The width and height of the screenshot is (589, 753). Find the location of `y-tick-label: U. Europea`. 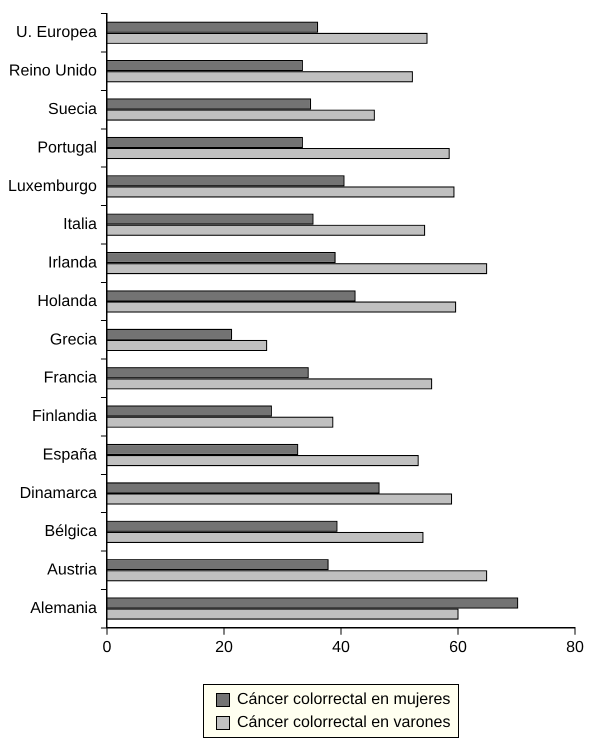

y-tick-label: U. Europea is located at coordinates (57, 33).